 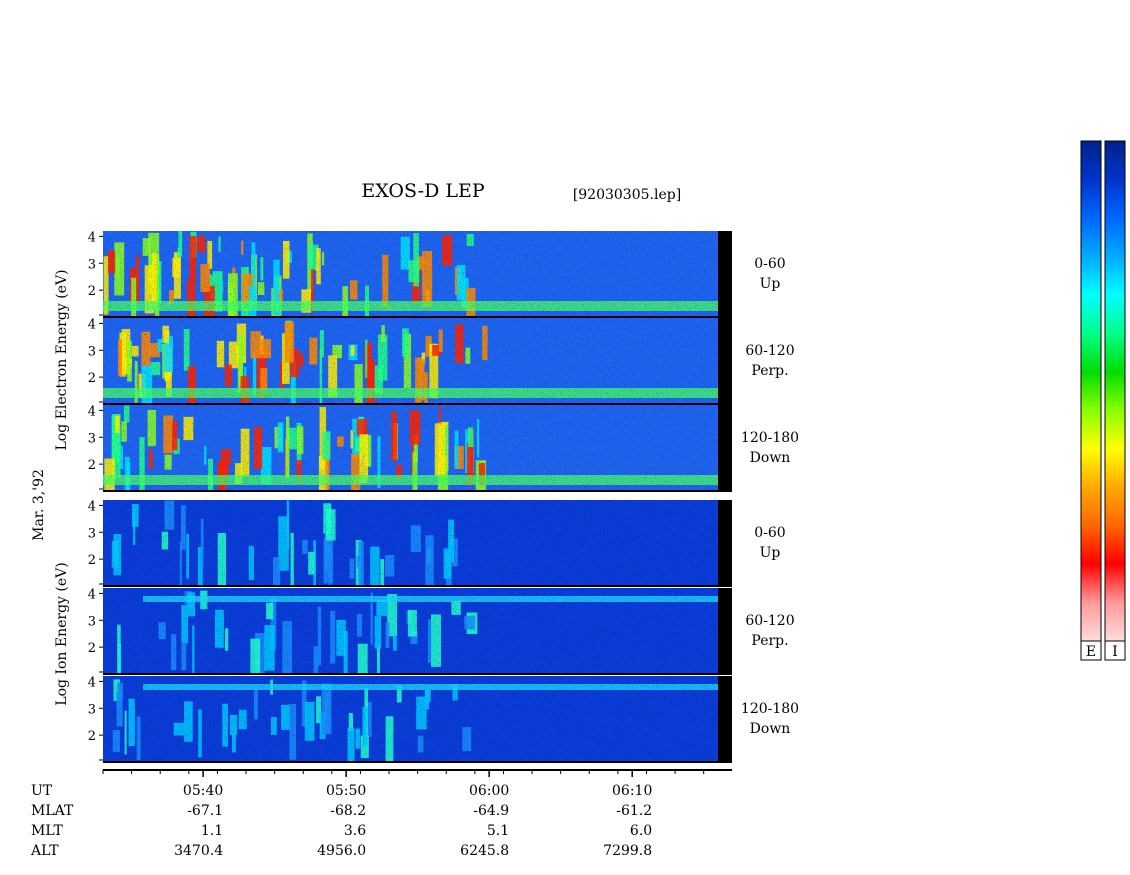 What do you see at coordinates (498, 831) in the screenshot?
I see `ephemeris-value: 5.1` at bounding box center [498, 831].